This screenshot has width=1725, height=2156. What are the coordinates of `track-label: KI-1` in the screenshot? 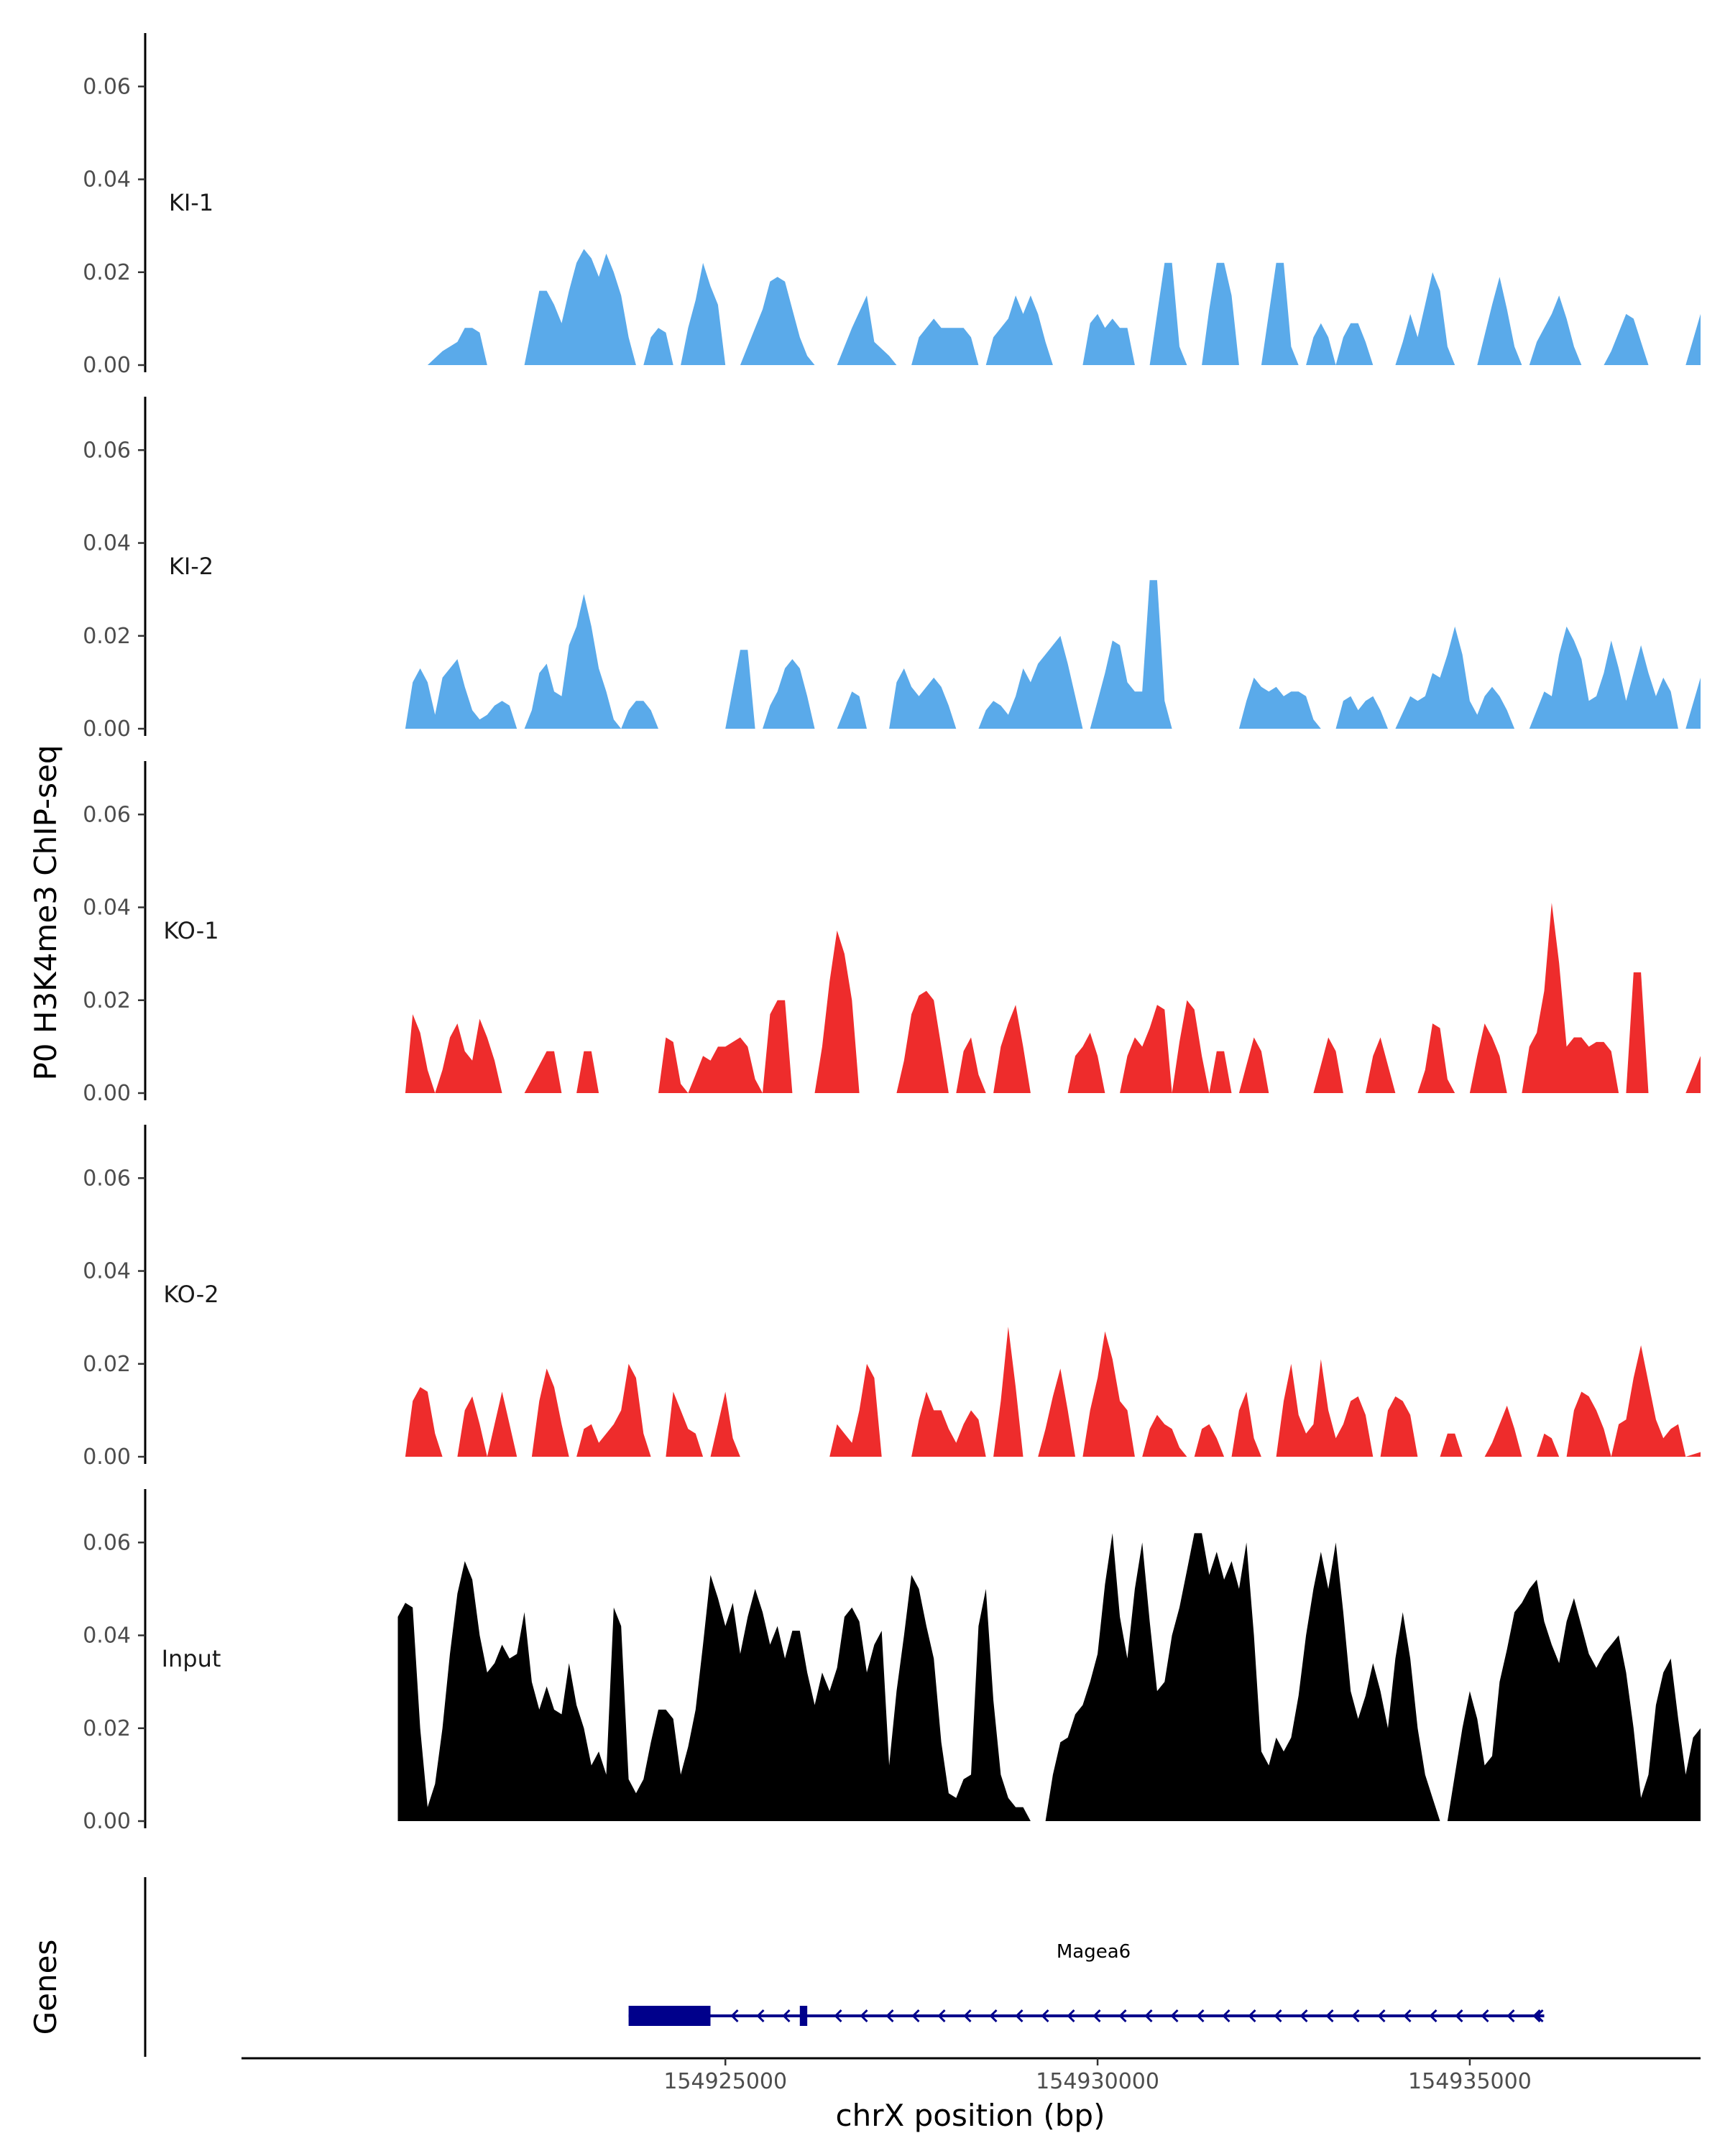 It's located at (191, 203).